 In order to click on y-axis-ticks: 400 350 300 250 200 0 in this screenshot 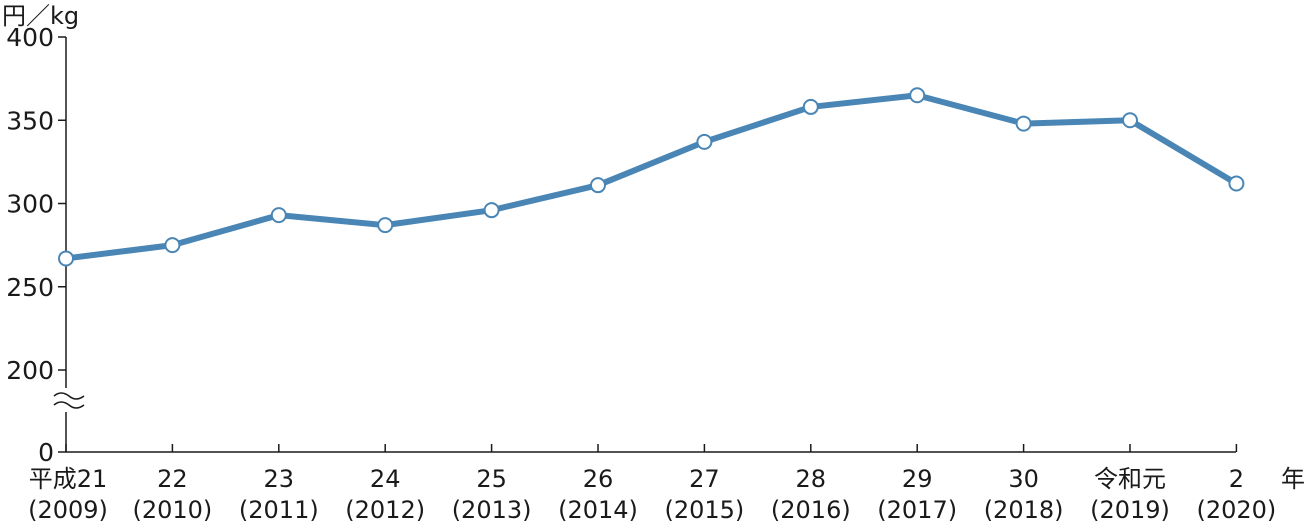, I will do `click(36, 245)`.